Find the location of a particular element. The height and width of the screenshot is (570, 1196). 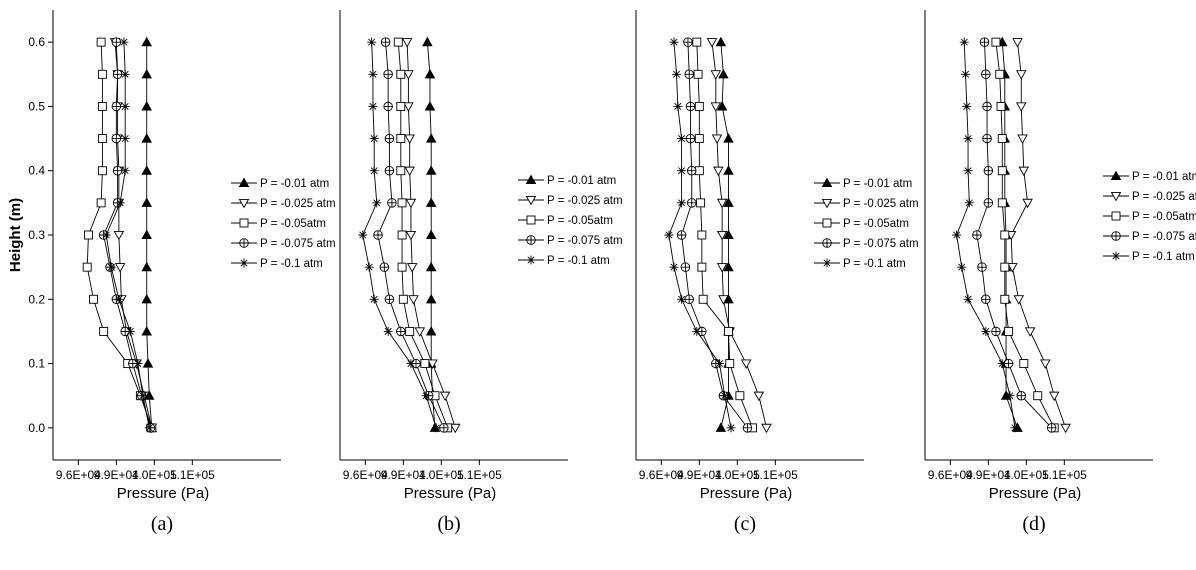

y-tick-label: 0.5 is located at coordinates (36, 106).